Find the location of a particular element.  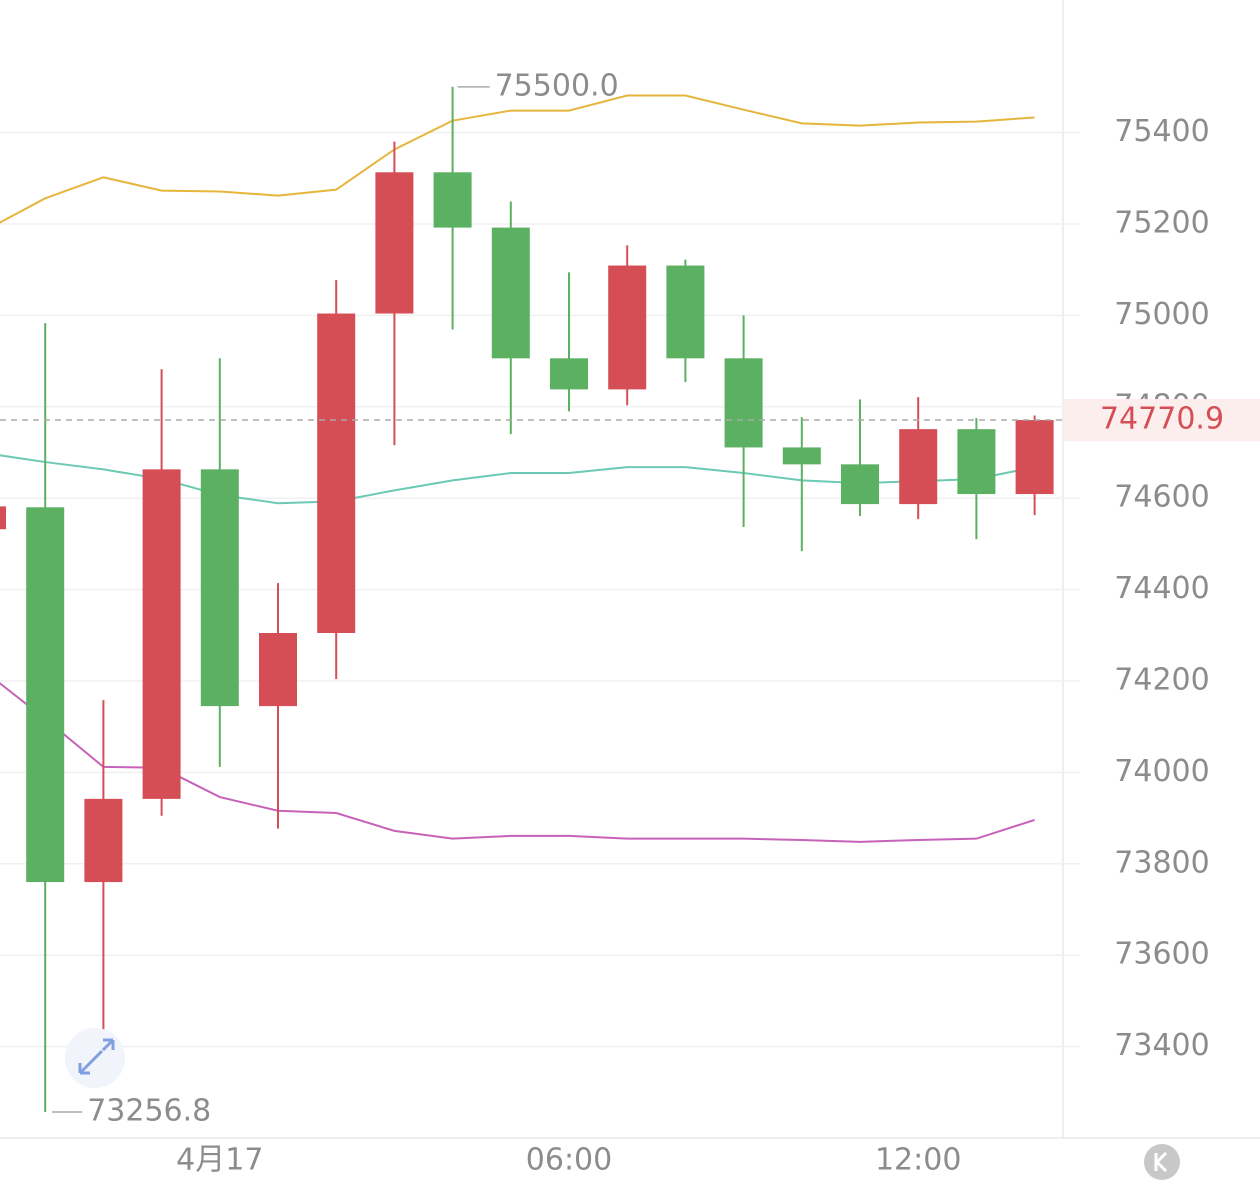

y-tick-label: 74600 is located at coordinates (1161, 497).